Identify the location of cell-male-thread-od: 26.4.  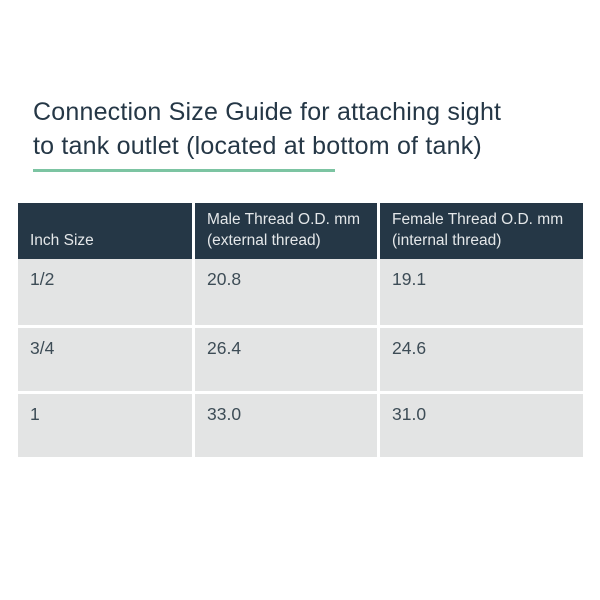
(287, 358).